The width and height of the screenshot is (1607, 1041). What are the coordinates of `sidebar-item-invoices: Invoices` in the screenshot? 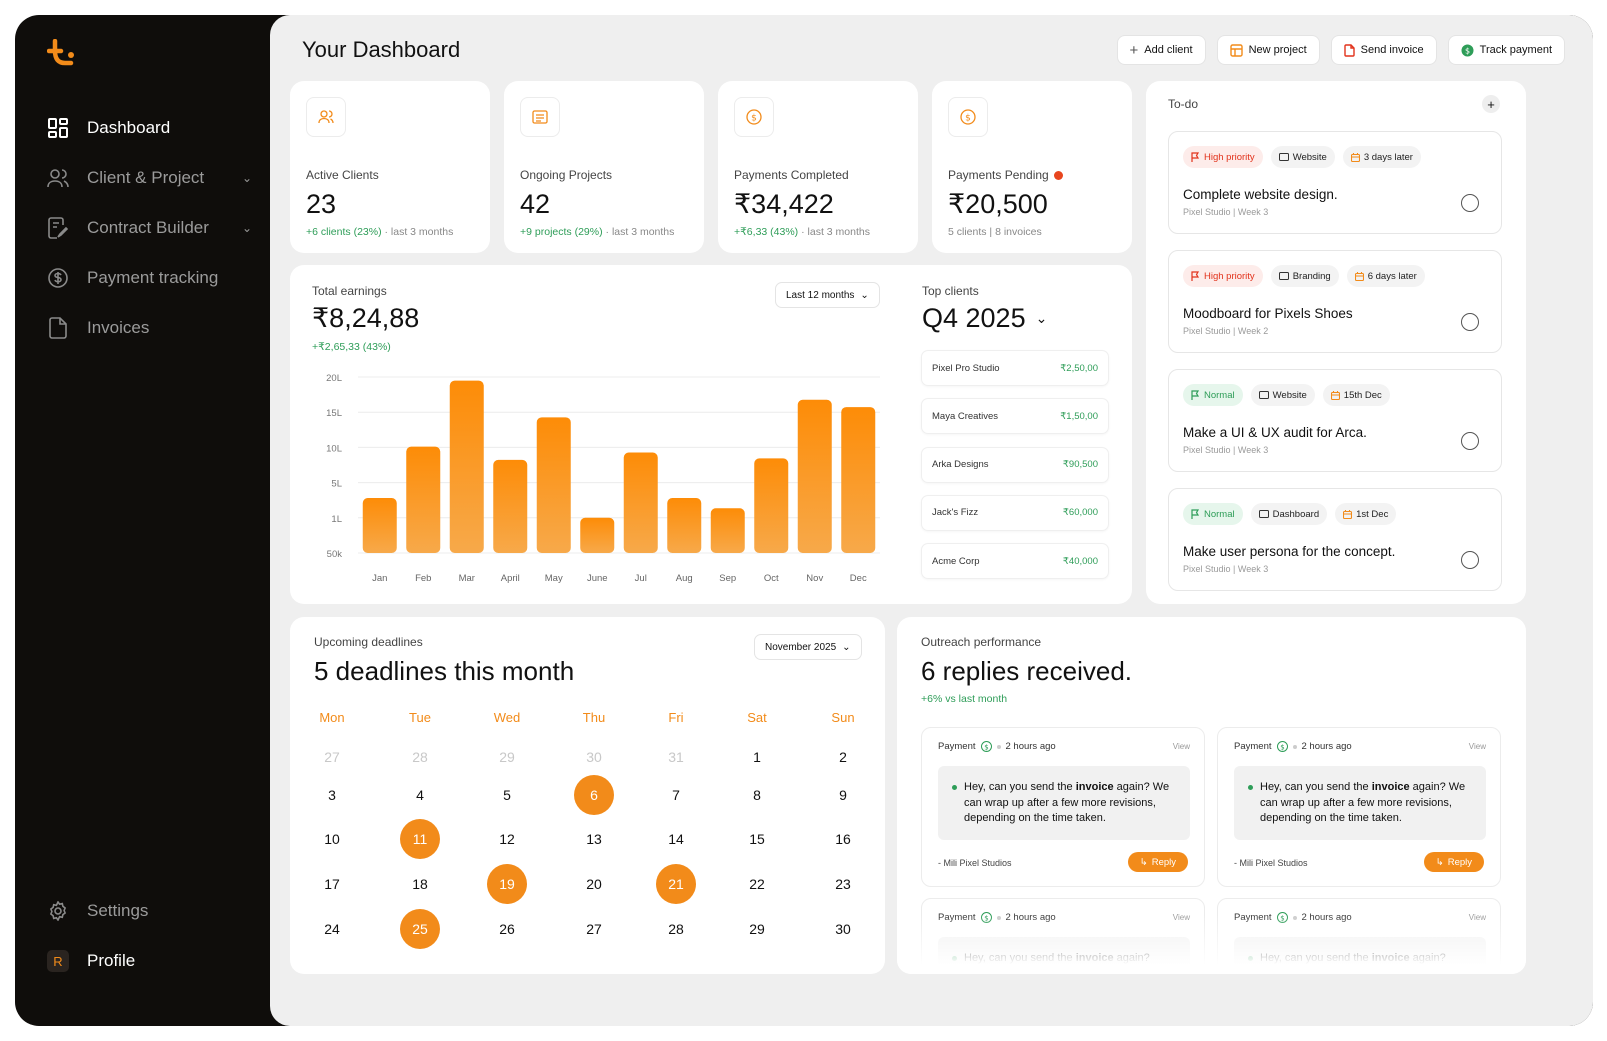 It's located at (149, 328).